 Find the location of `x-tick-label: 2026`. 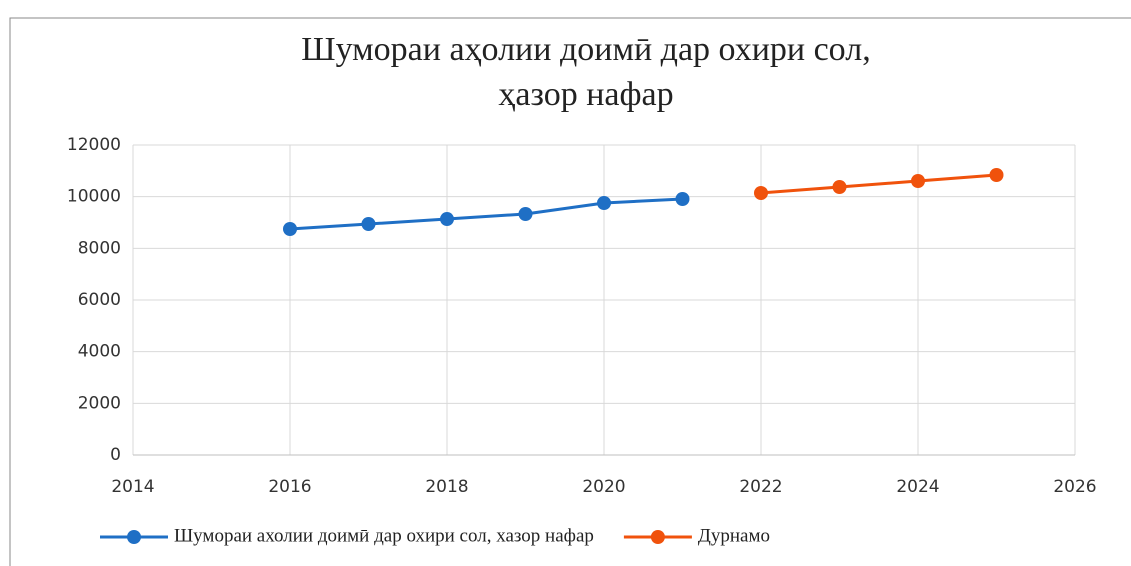

x-tick-label: 2026 is located at coordinates (1074, 487).